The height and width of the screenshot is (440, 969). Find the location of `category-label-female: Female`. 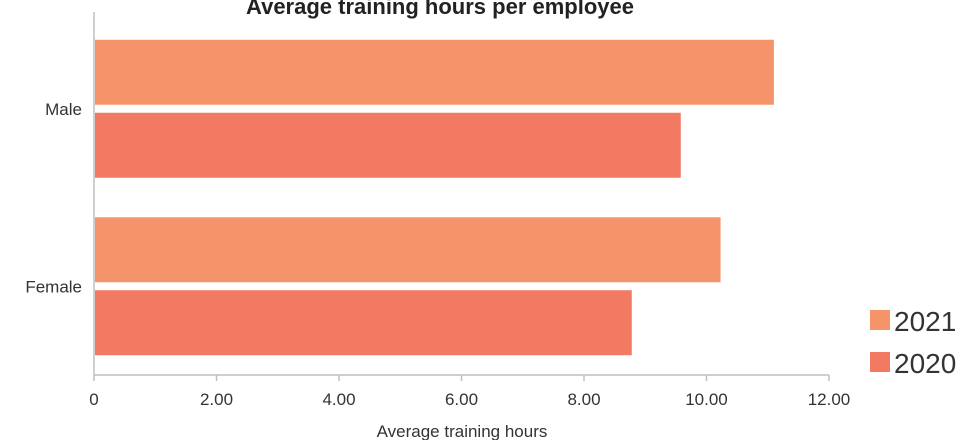

category-label-female: Female is located at coordinates (53, 286).